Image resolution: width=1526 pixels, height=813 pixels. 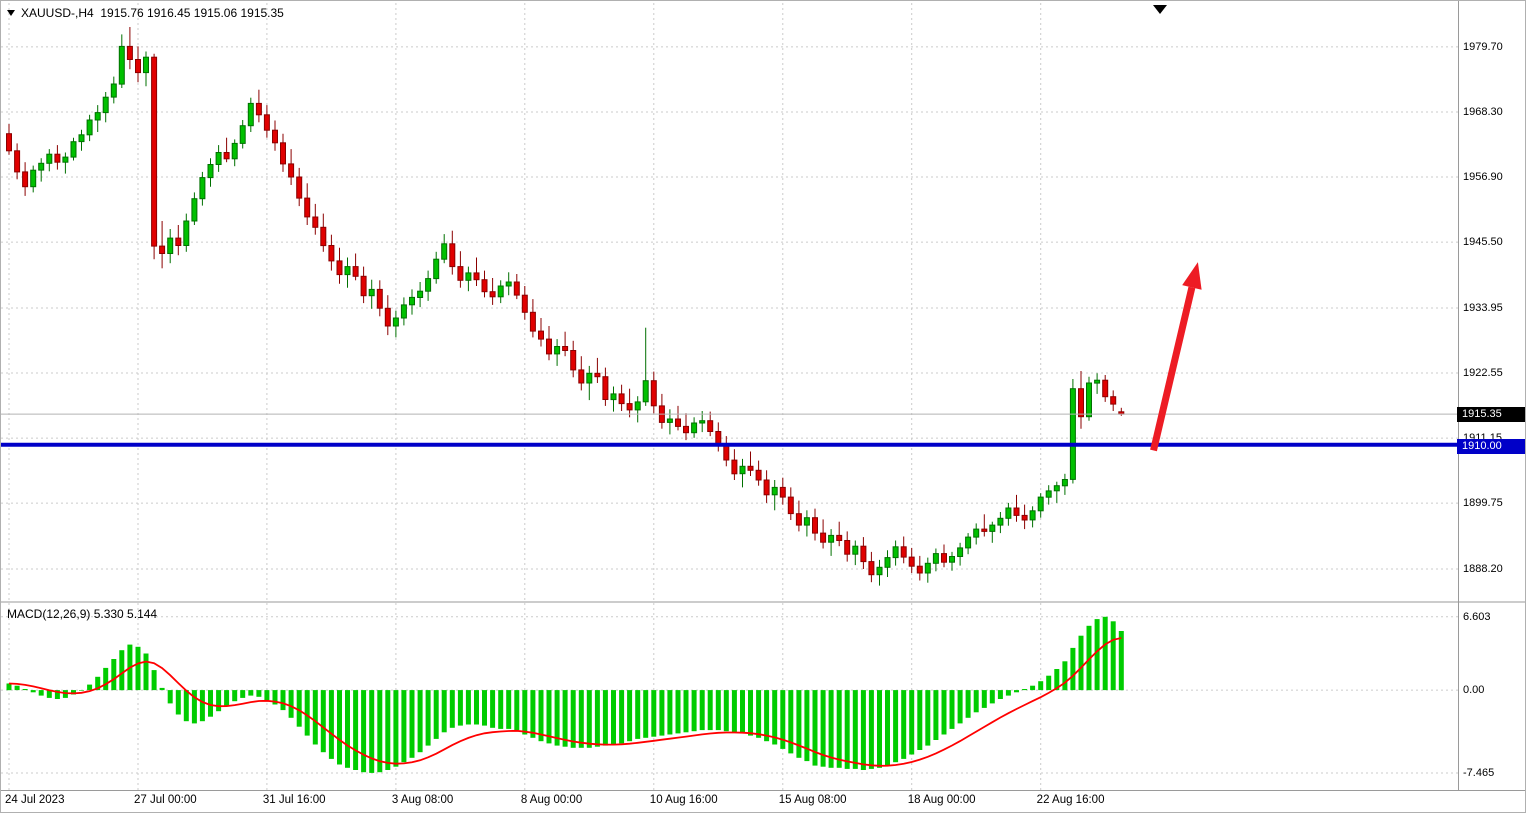 What do you see at coordinates (812, 800) in the screenshot?
I see `time-axis-label: 15 Aug 08:00` at bounding box center [812, 800].